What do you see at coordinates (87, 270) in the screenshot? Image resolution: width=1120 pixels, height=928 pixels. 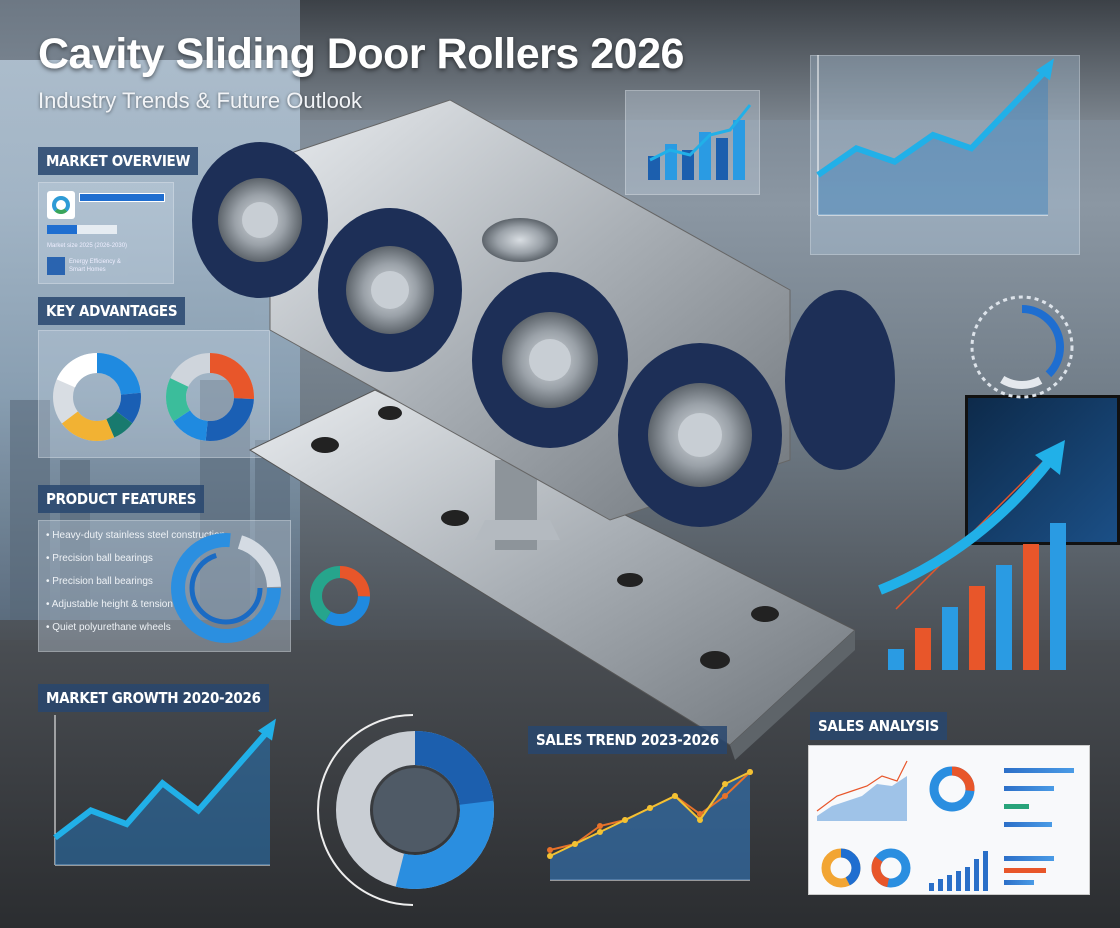 I see `overview-line: Smart Homes` at bounding box center [87, 270].